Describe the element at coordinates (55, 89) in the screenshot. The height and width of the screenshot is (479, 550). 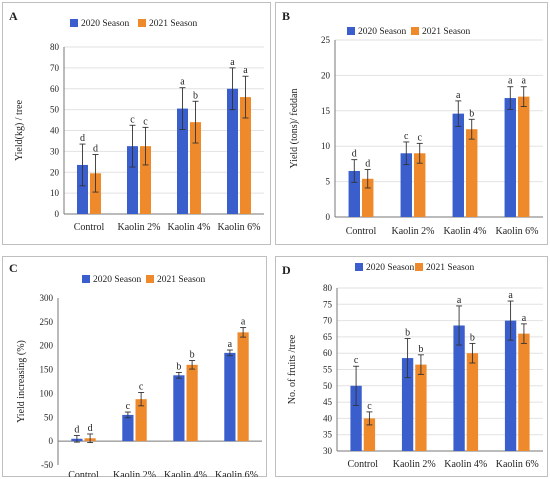
I see `y-tick-label: 60` at that location.